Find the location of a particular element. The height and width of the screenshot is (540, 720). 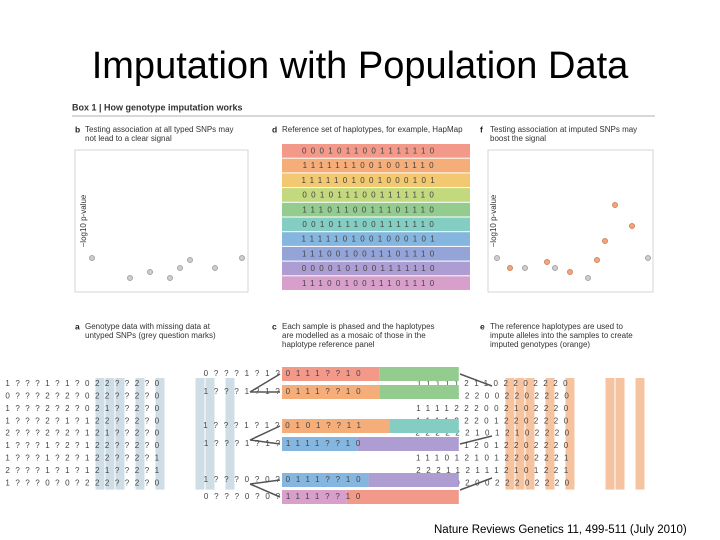

haplotype: 0000101001111110 is located at coordinates (370, 268).